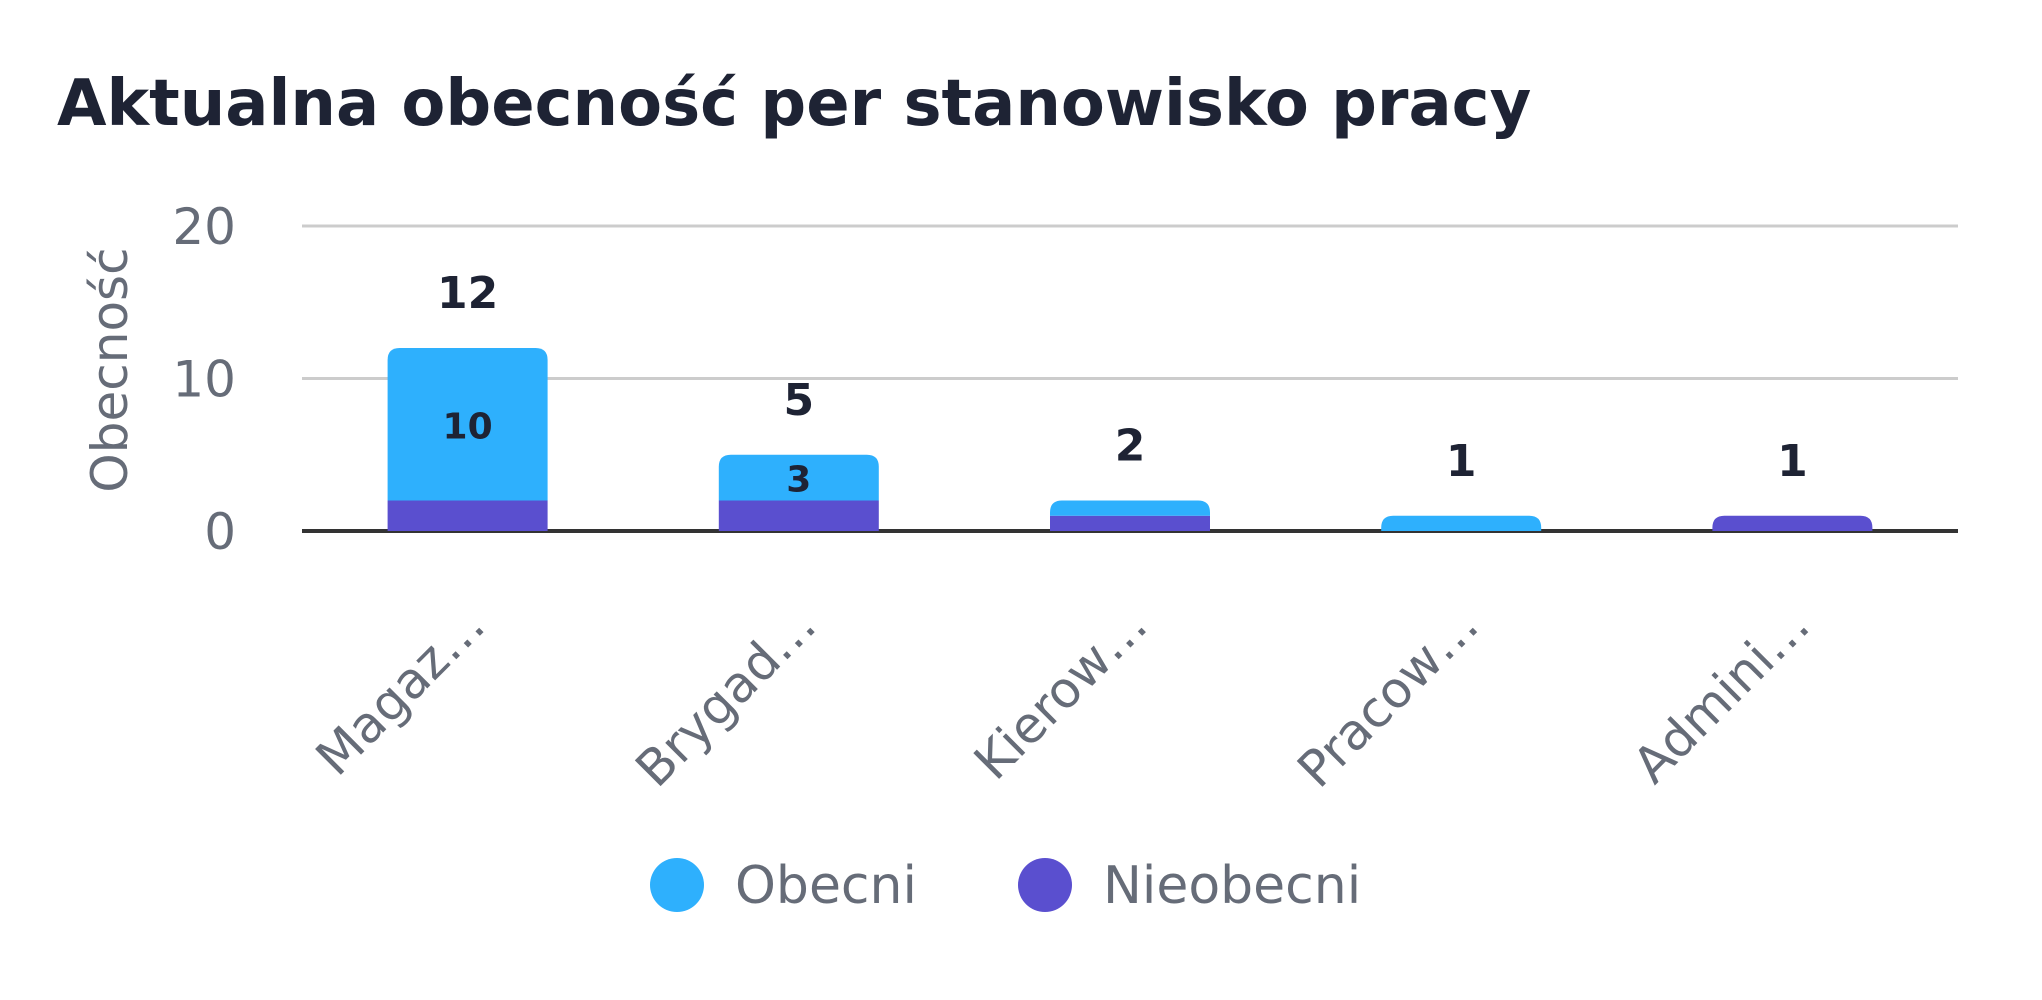  What do you see at coordinates (110, 369) in the screenshot?
I see `y-axis-label: Obecność` at bounding box center [110, 369].